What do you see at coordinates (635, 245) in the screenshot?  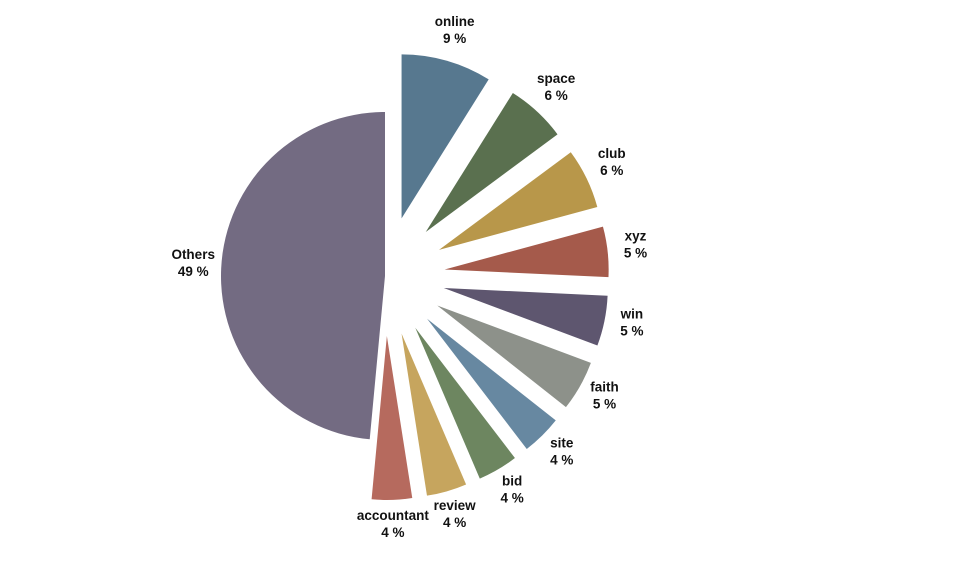 I see `pie-label-xyz: xyz 5 %` at bounding box center [635, 245].